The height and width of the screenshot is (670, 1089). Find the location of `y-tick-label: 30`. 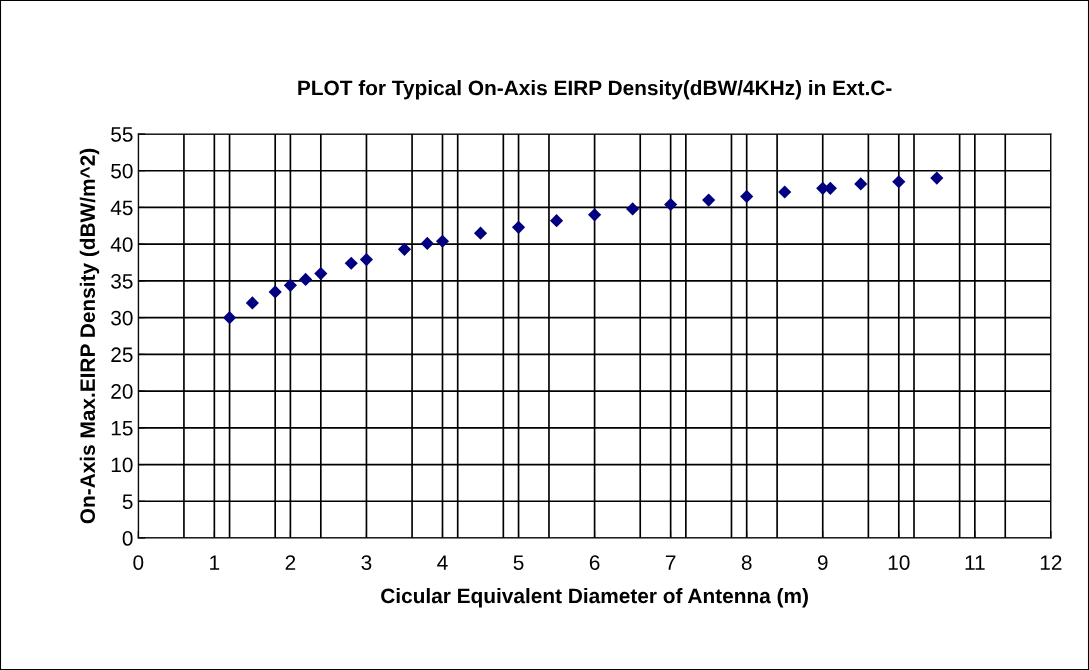

y-tick-label: 30 is located at coordinates (122, 318).